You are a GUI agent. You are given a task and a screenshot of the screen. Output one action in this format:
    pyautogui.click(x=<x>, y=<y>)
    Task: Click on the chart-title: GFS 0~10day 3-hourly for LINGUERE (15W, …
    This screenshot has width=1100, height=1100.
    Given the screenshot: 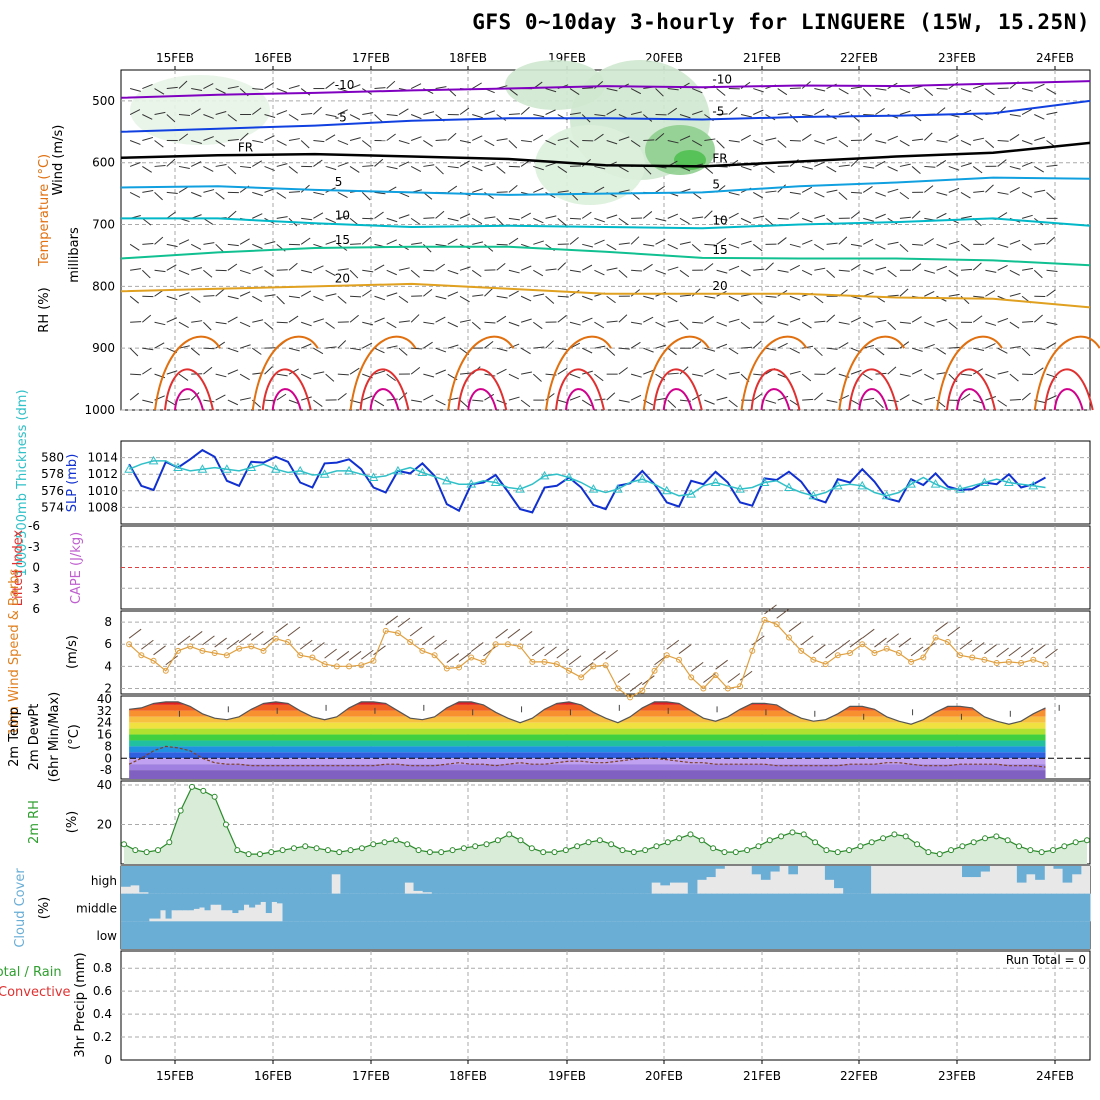 What is the action you would take?
    pyautogui.click(x=781, y=22)
    